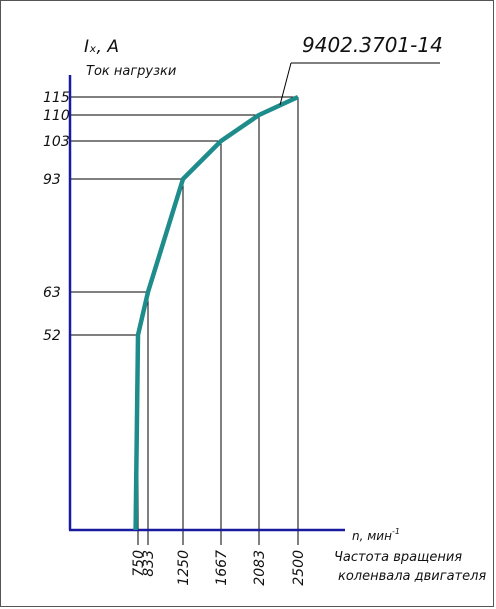 This screenshot has height=609, width=496. I want to click on x-tick-label: 1667, so click(222, 568).